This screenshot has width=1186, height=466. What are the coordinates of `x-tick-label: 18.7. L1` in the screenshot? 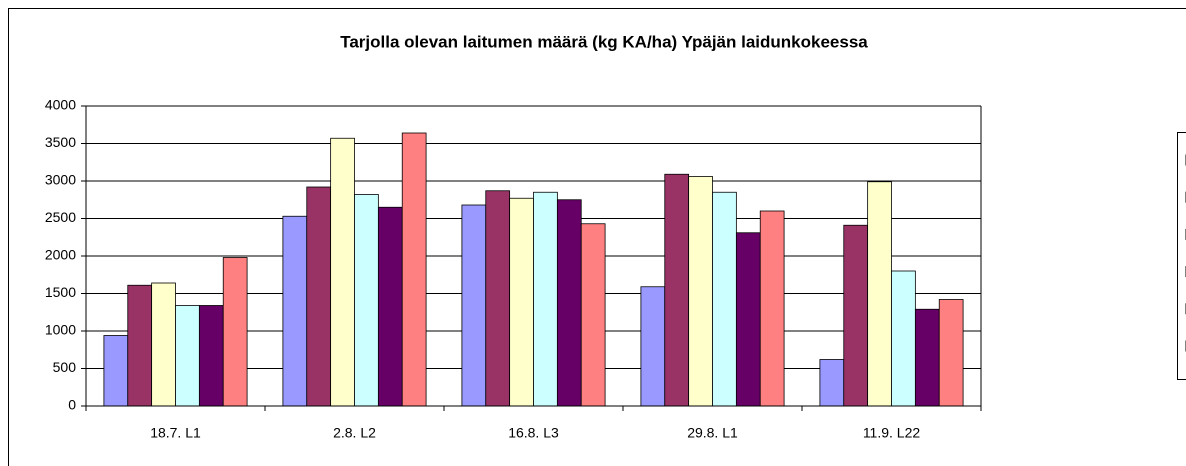 It's located at (175, 433).